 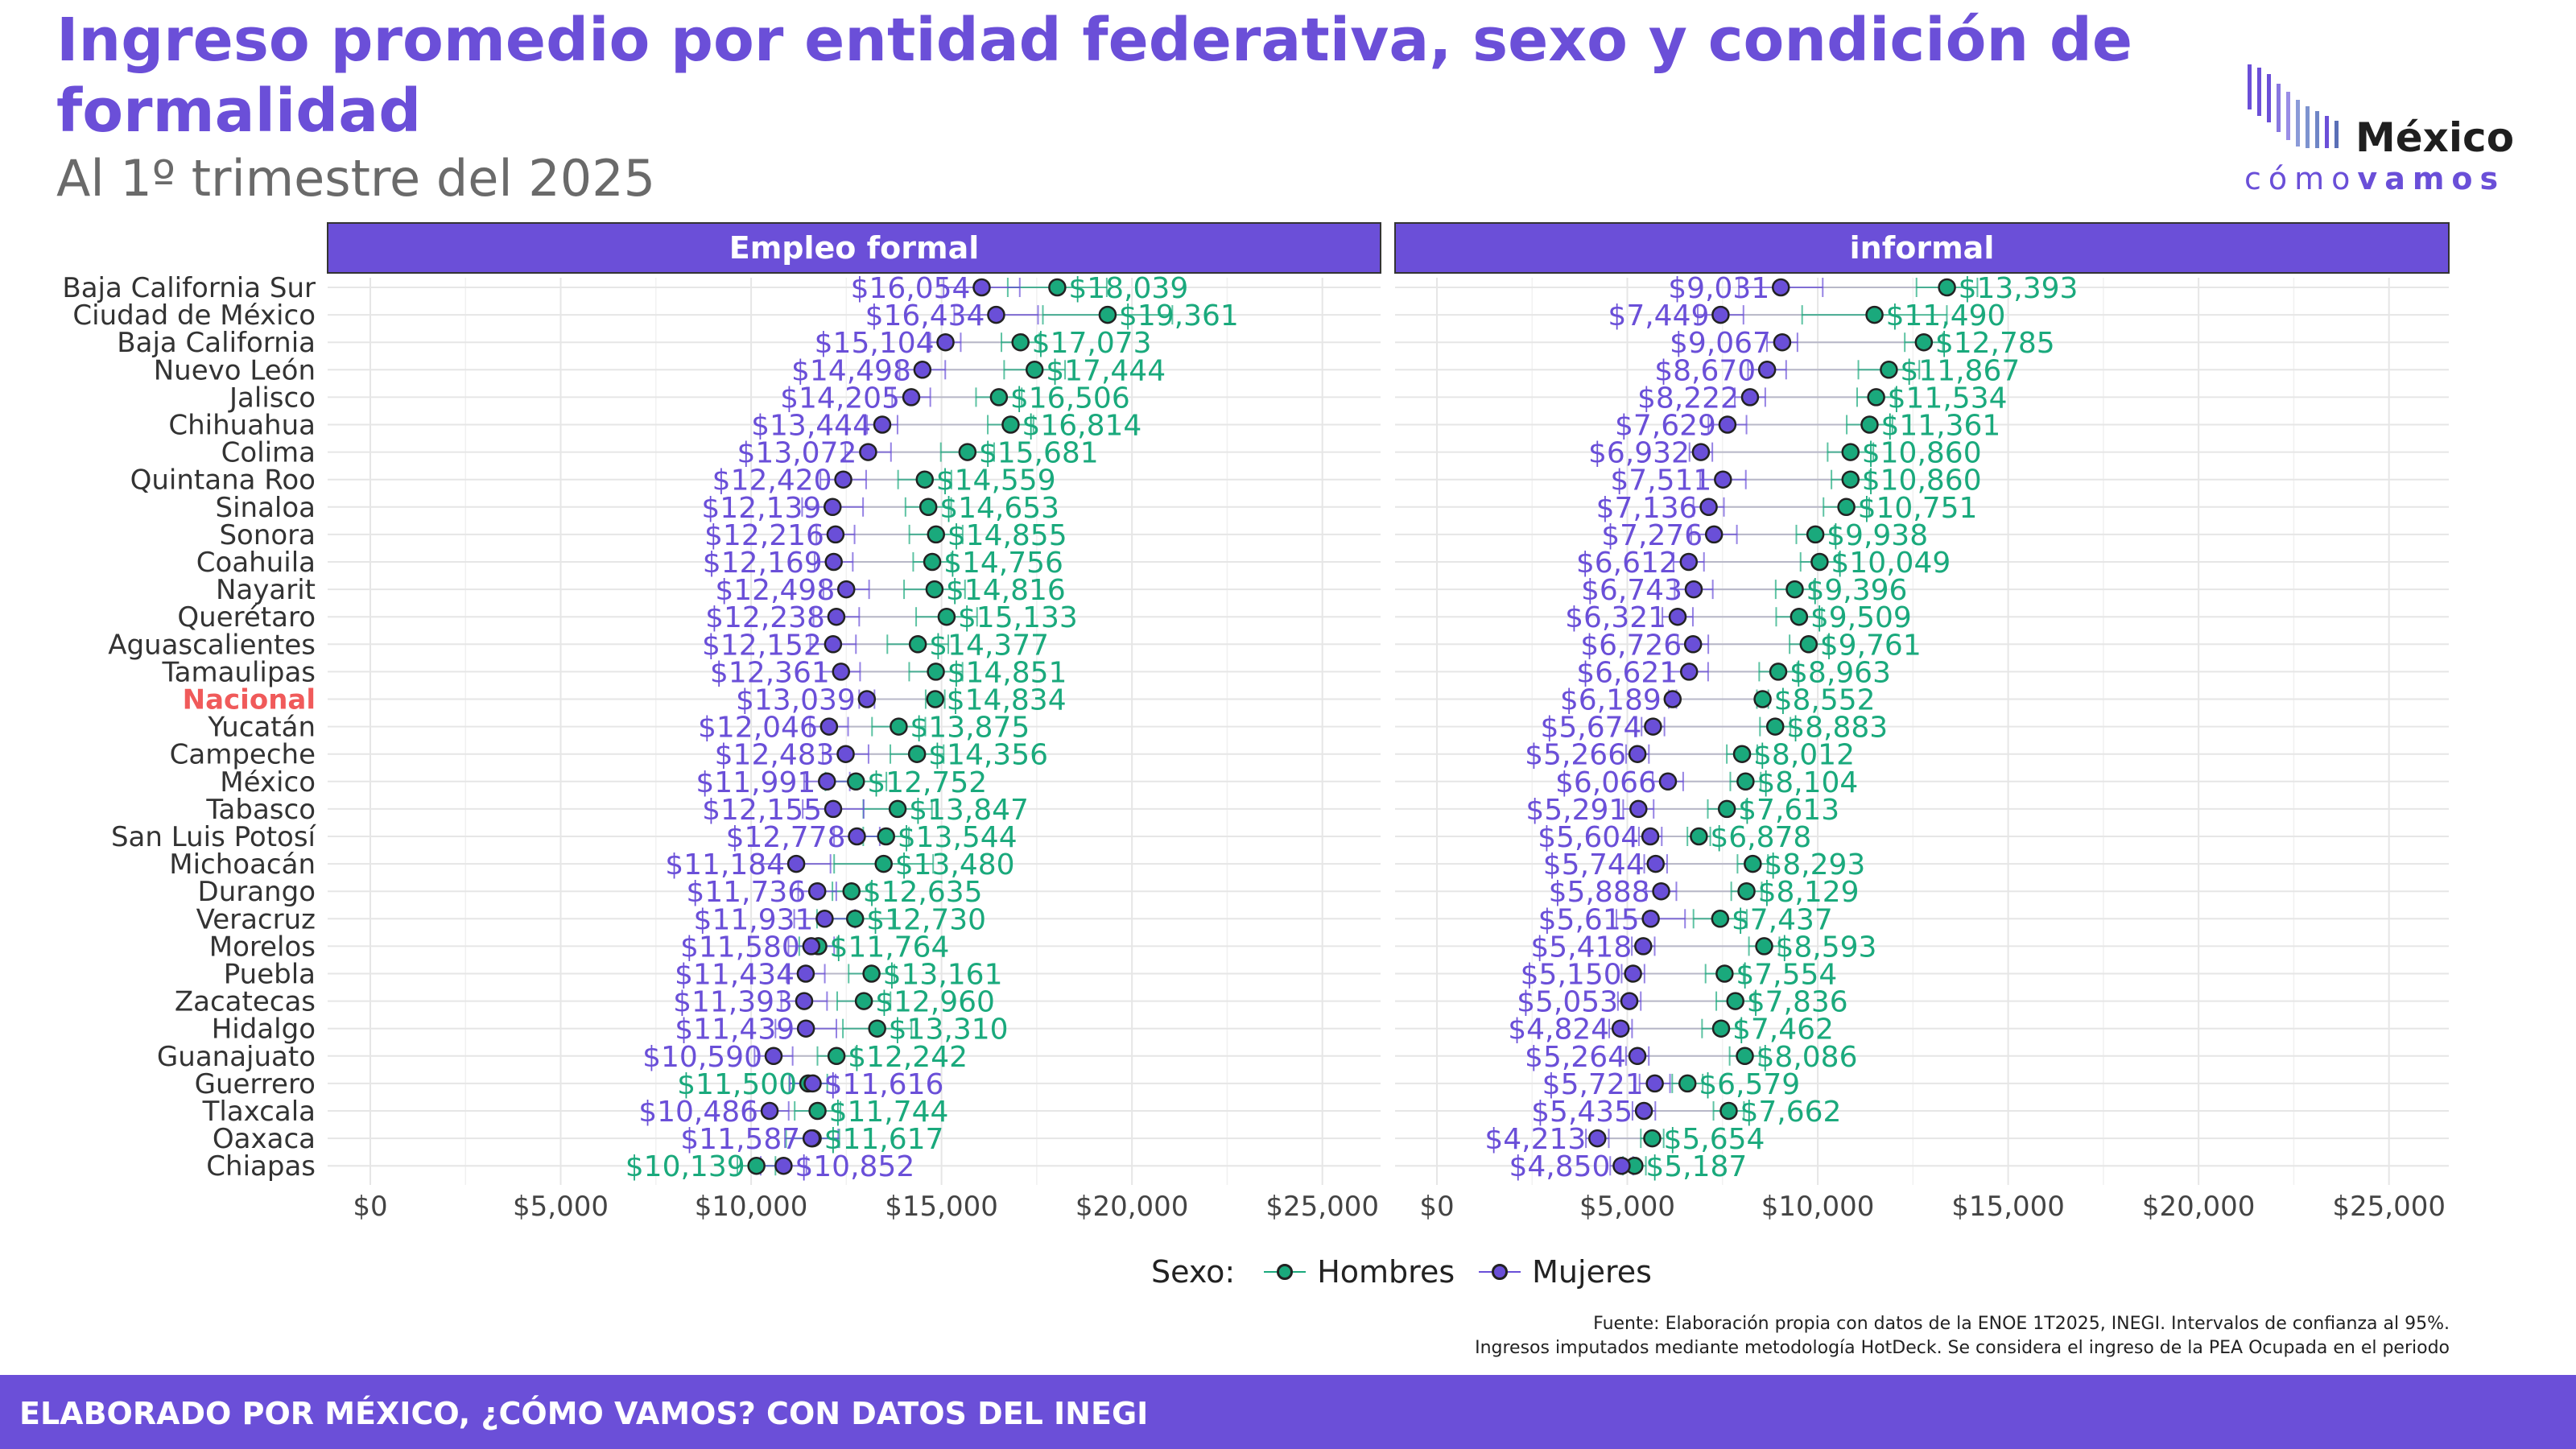 I want to click on category-label: Ciudad de México, so click(x=194, y=315).